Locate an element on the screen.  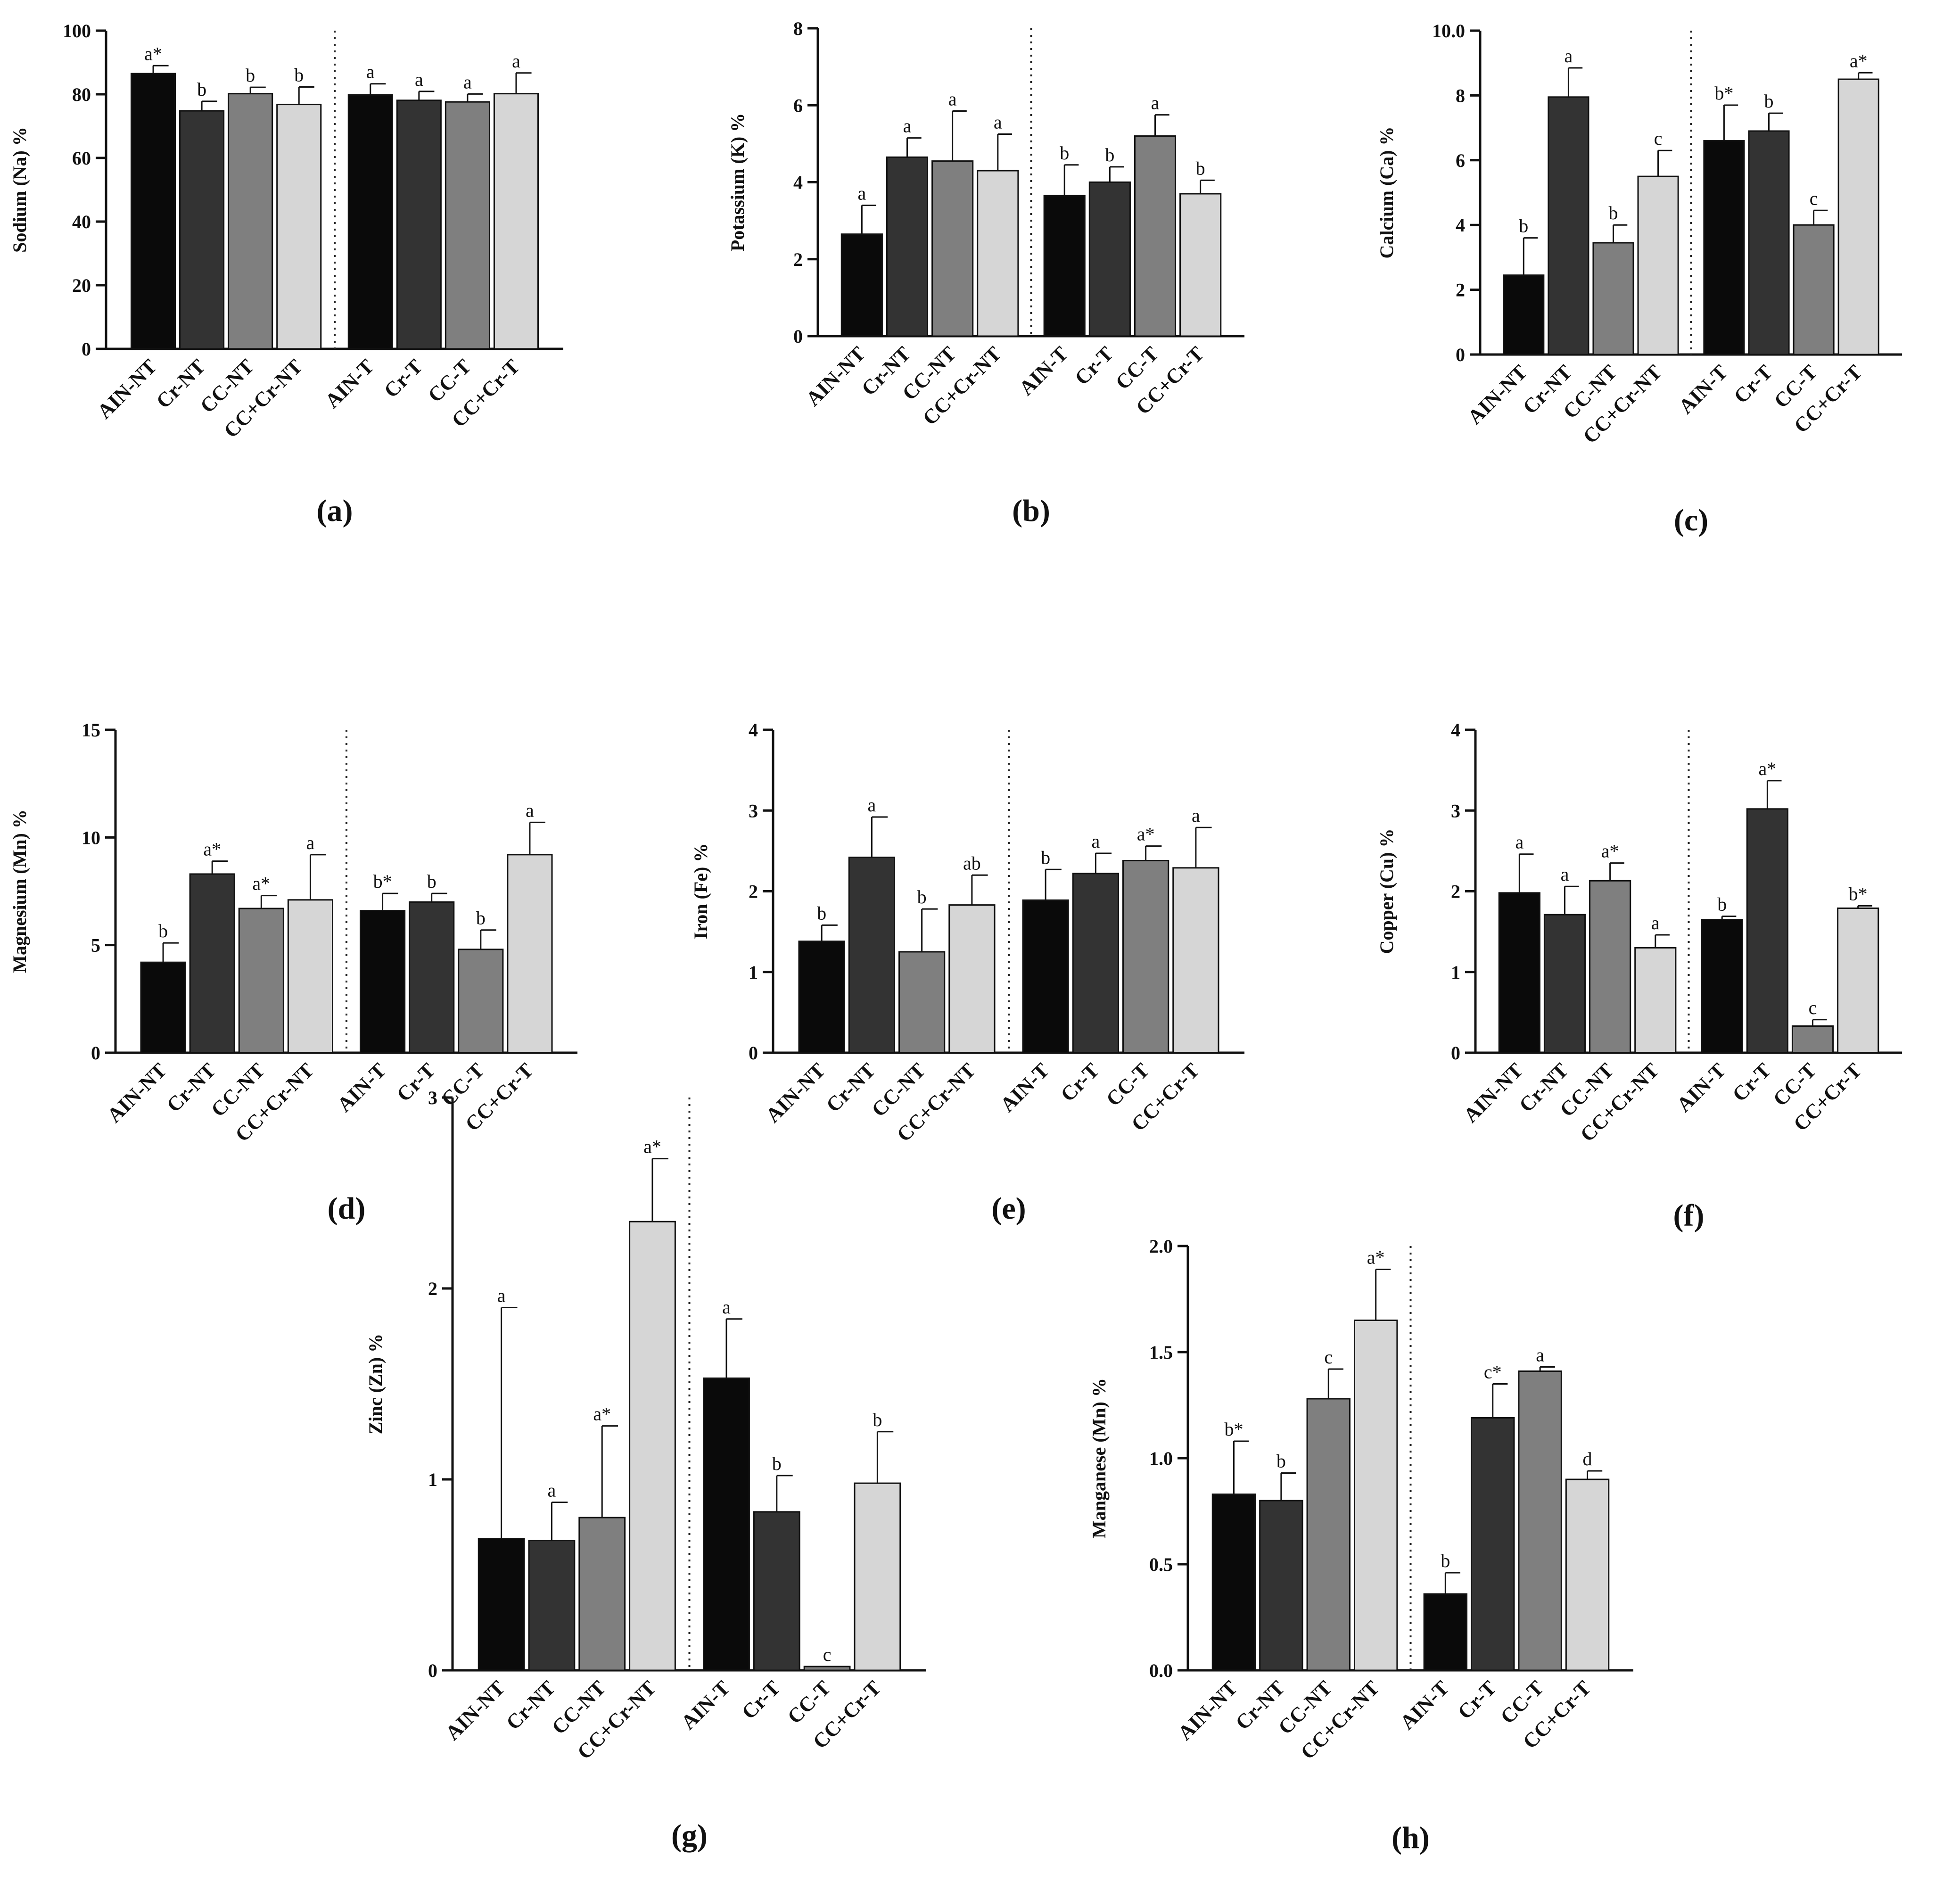
significance-label: d is located at coordinates (1588, 1458).